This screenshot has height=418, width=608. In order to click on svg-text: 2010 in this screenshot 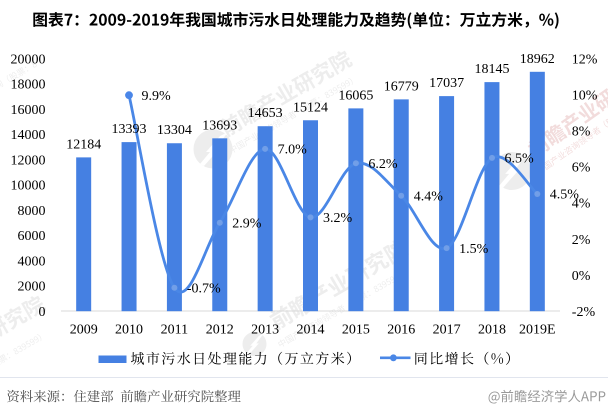, I will do `click(129, 330)`.